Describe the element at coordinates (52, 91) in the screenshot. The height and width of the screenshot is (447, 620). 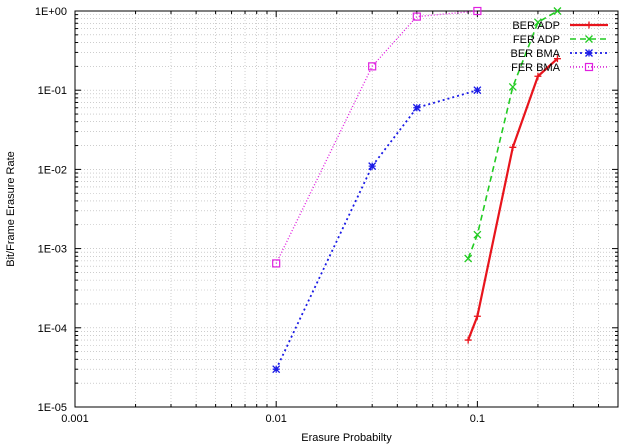
I see `y-tick-label: 1E-01` at that location.